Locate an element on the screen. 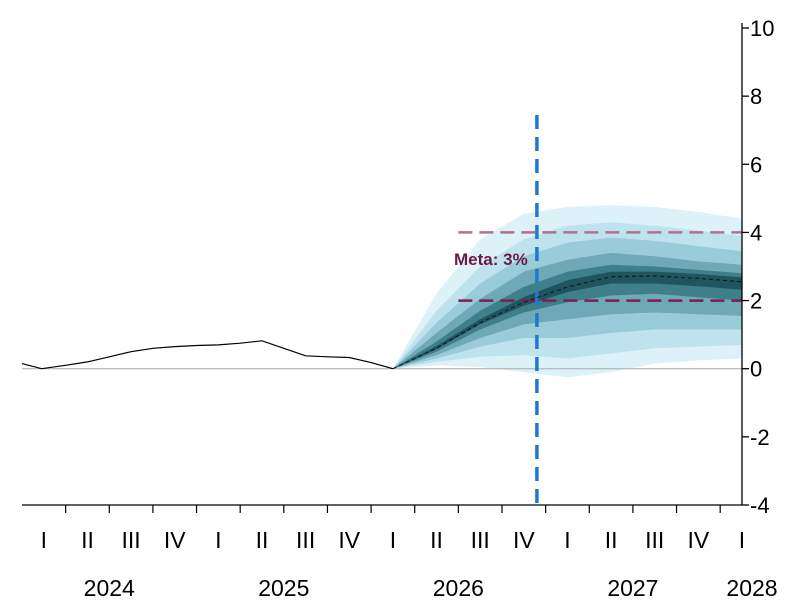 The width and height of the screenshot is (805, 603). series-history is located at coordinates (207, 355).